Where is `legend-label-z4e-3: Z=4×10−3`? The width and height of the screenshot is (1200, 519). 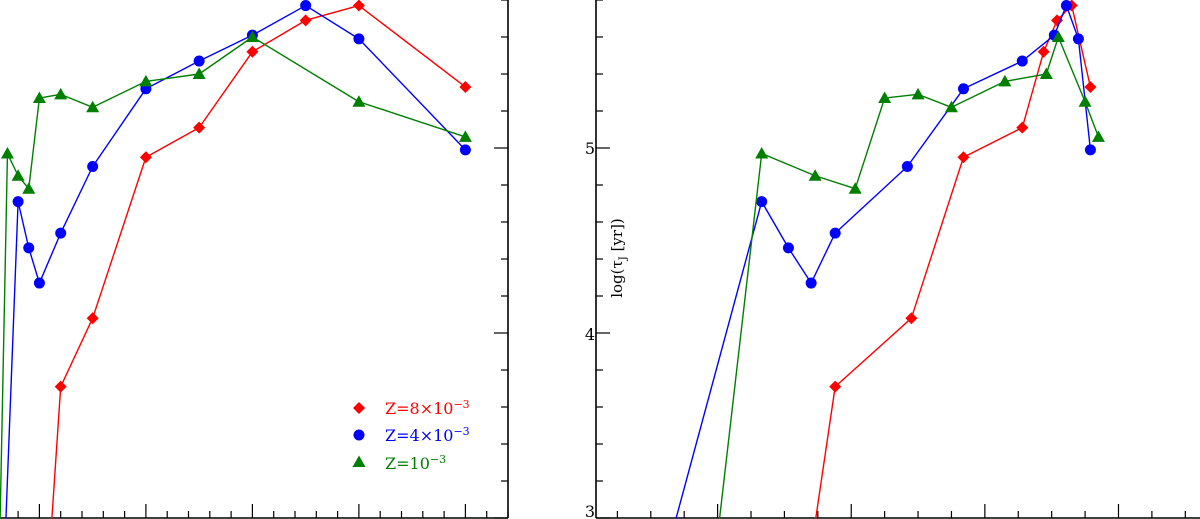 legend-label-z4e-3: Z=4×10−3 is located at coordinates (427, 435).